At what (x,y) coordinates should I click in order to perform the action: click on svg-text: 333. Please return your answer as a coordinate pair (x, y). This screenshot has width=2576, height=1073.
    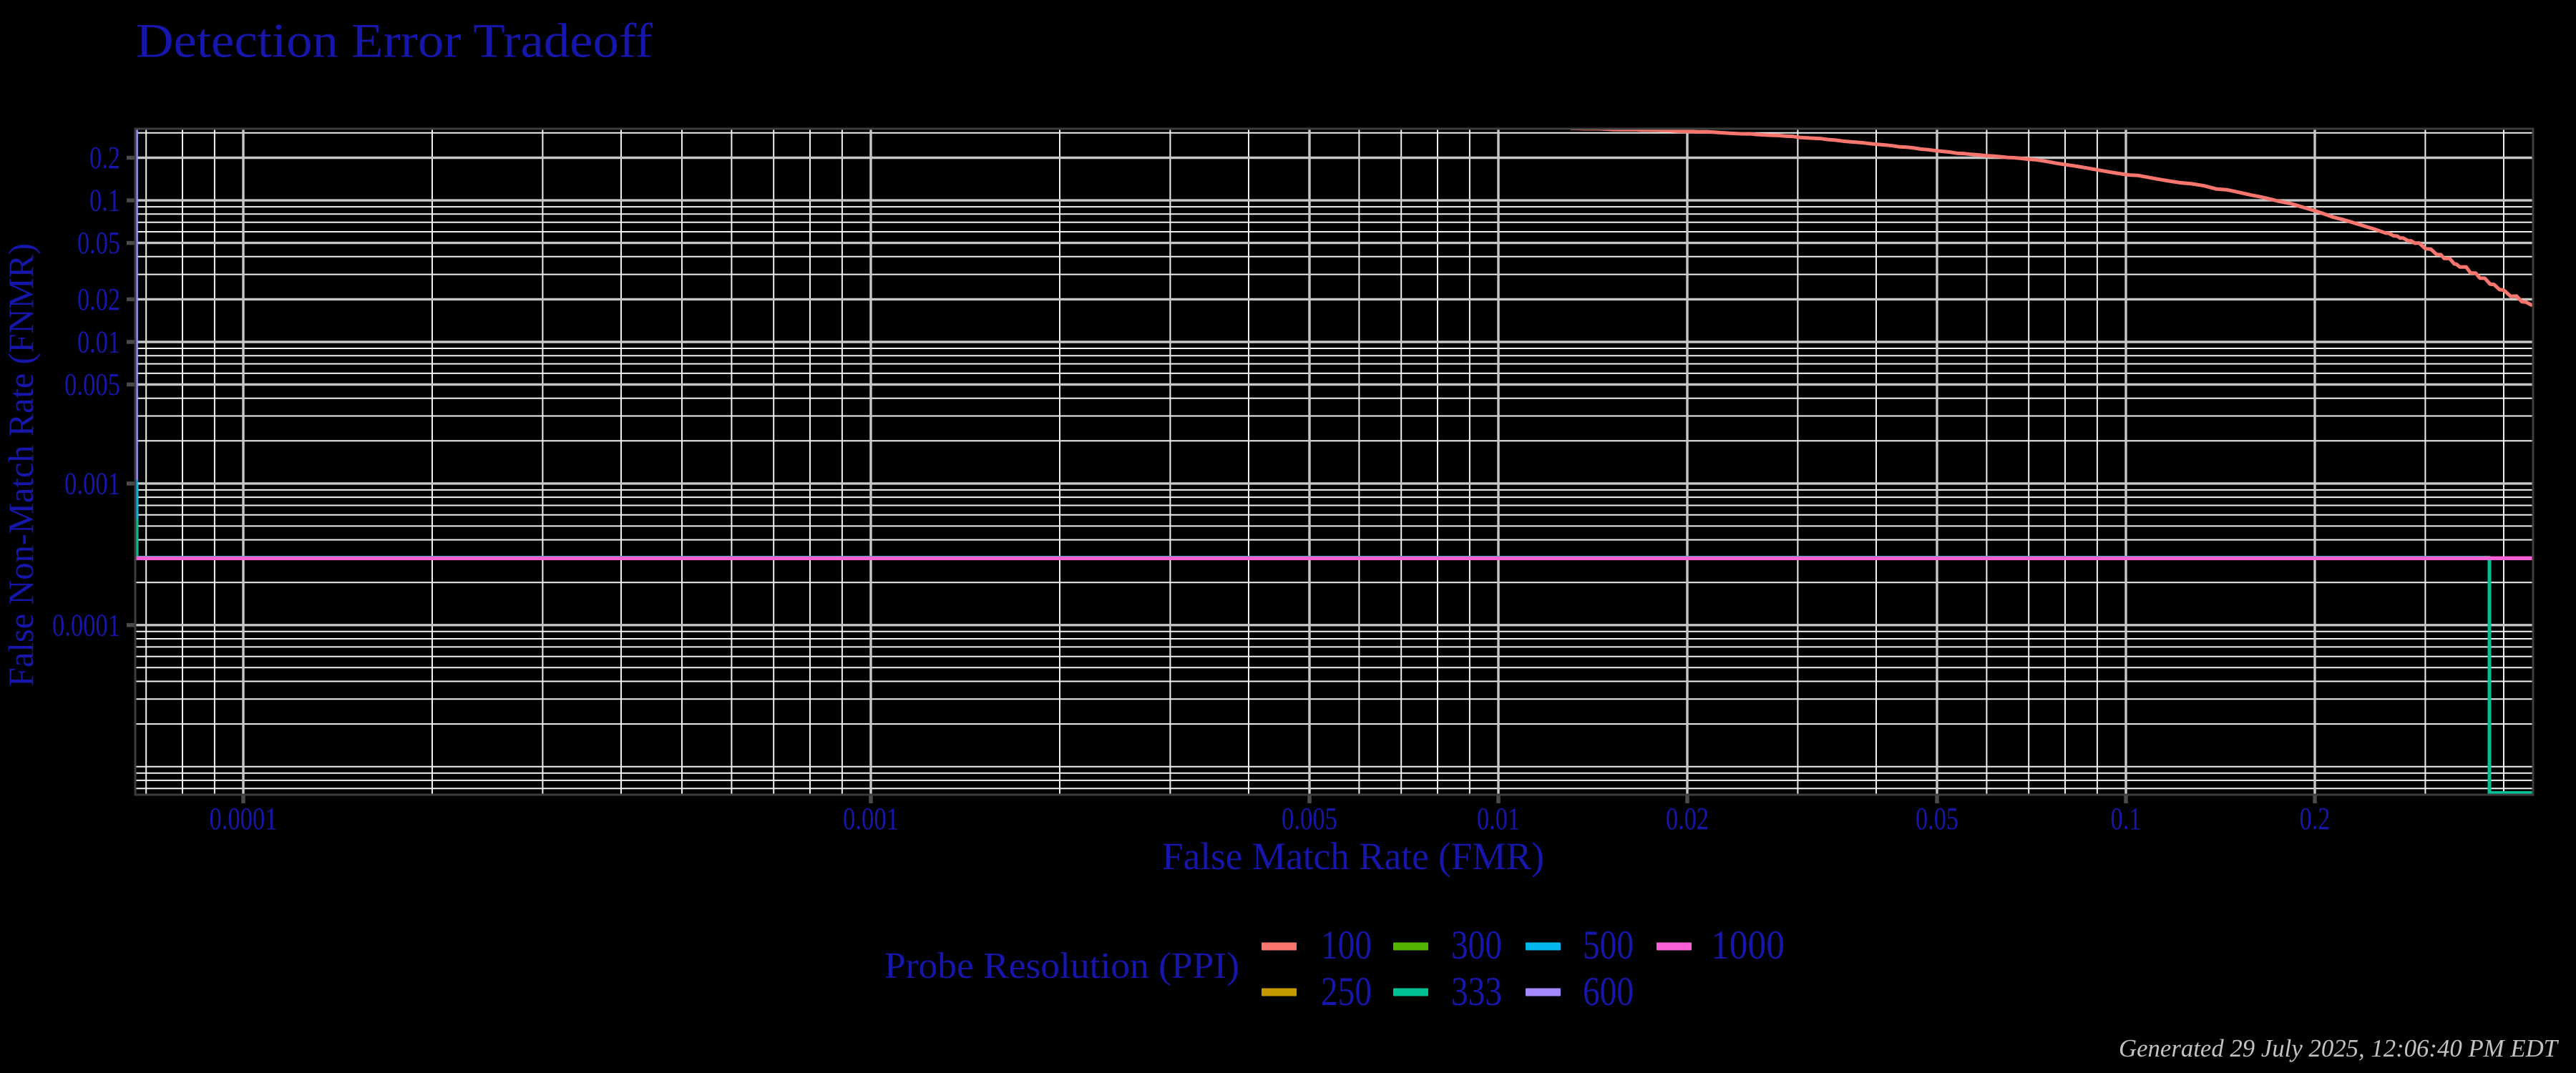
    Looking at the image, I should click on (1476, 991).